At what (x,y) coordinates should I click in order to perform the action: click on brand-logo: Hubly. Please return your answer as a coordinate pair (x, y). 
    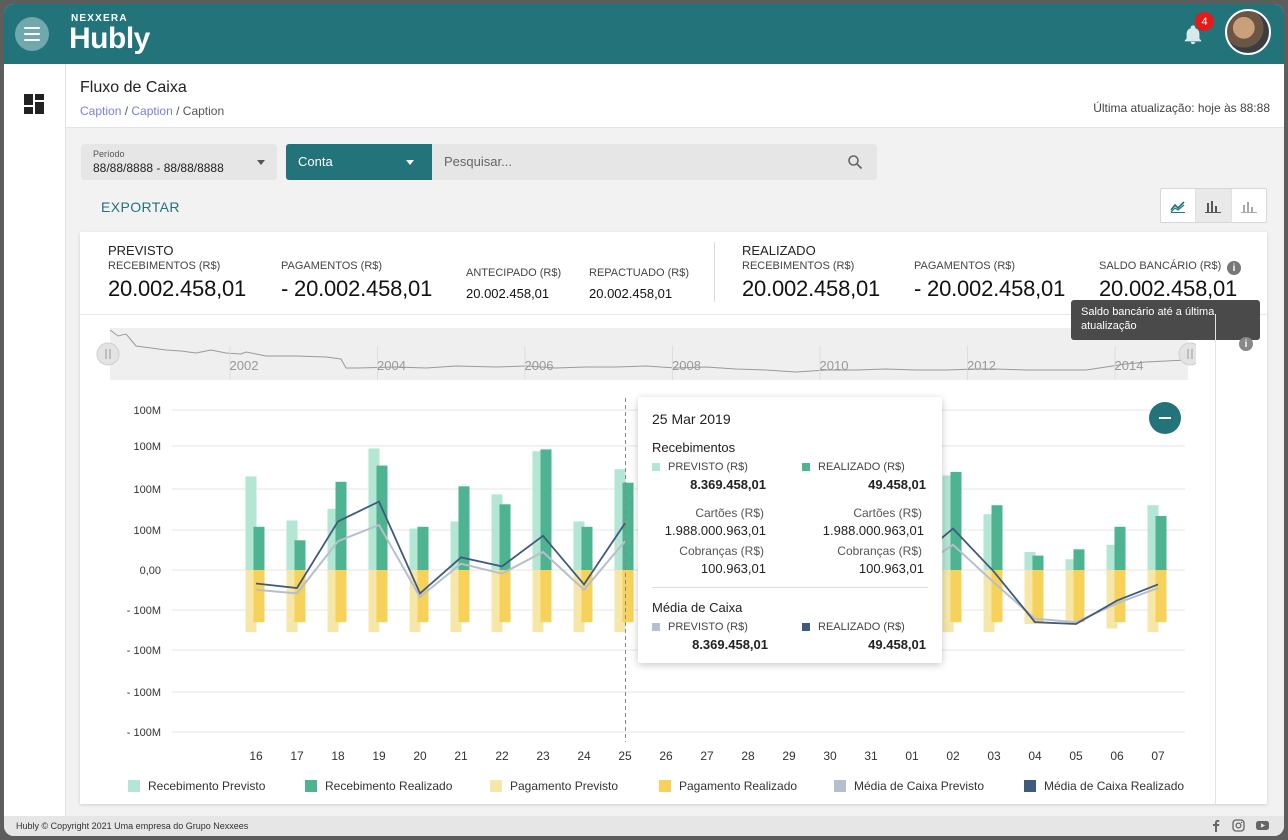
    Looking at the image, I should click on (109, 38).